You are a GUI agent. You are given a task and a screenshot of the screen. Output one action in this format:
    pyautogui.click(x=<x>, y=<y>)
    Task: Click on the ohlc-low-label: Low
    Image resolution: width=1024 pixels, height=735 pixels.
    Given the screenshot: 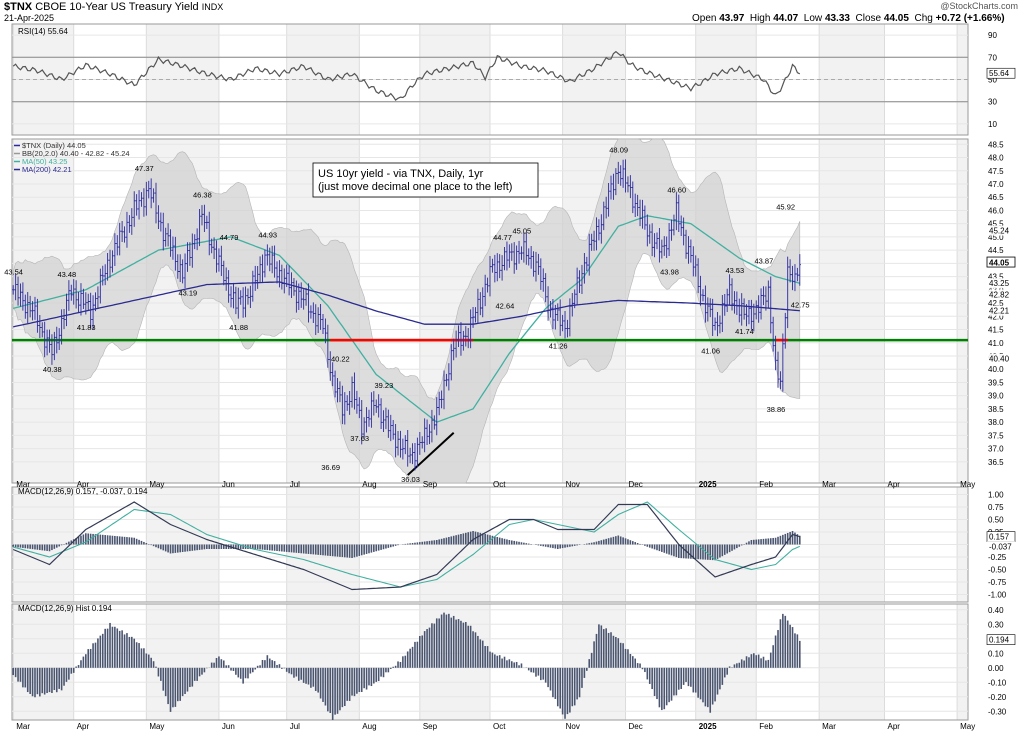 What is the action you would take?
    pyautogui.click(x=813, y=18)
    